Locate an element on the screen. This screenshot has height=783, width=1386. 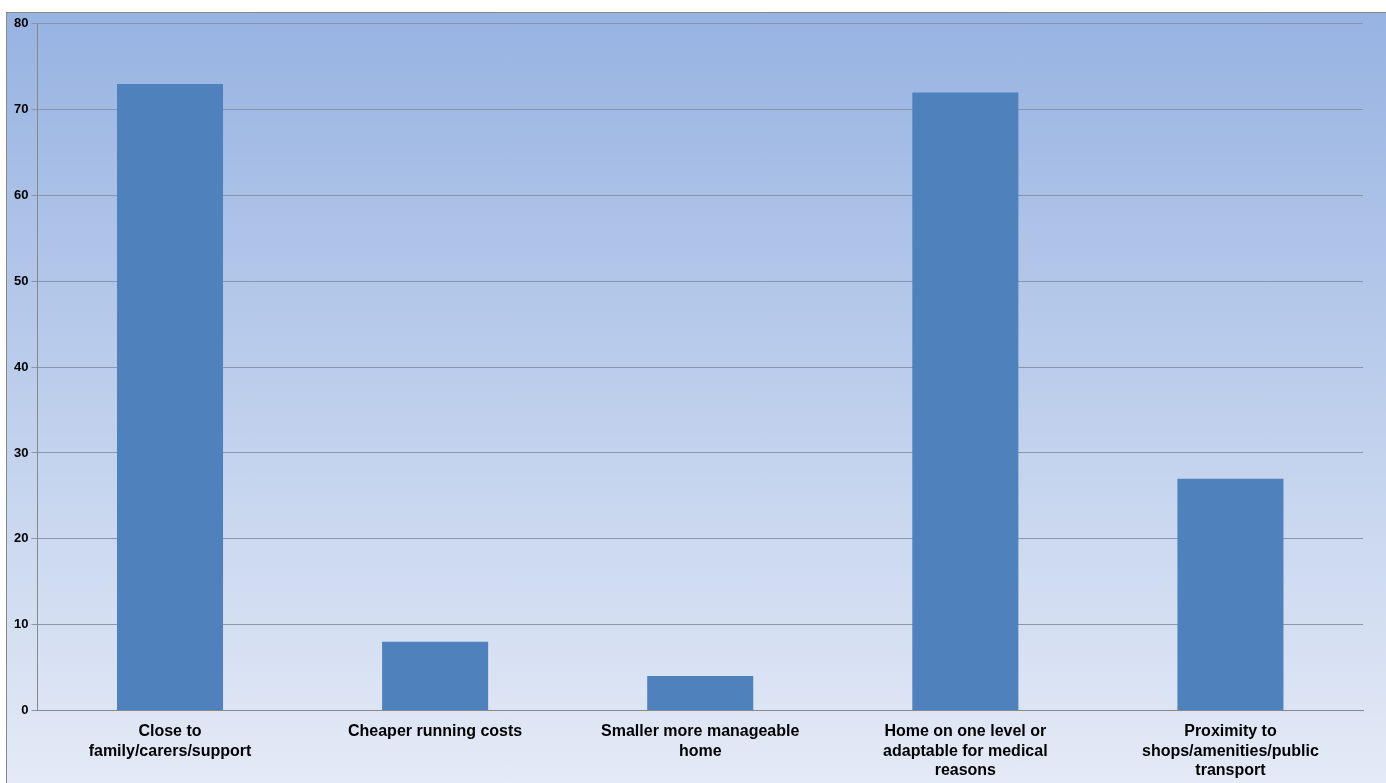
x-tick-label: Smaller more manageable home is located at coordinates (700, 740).